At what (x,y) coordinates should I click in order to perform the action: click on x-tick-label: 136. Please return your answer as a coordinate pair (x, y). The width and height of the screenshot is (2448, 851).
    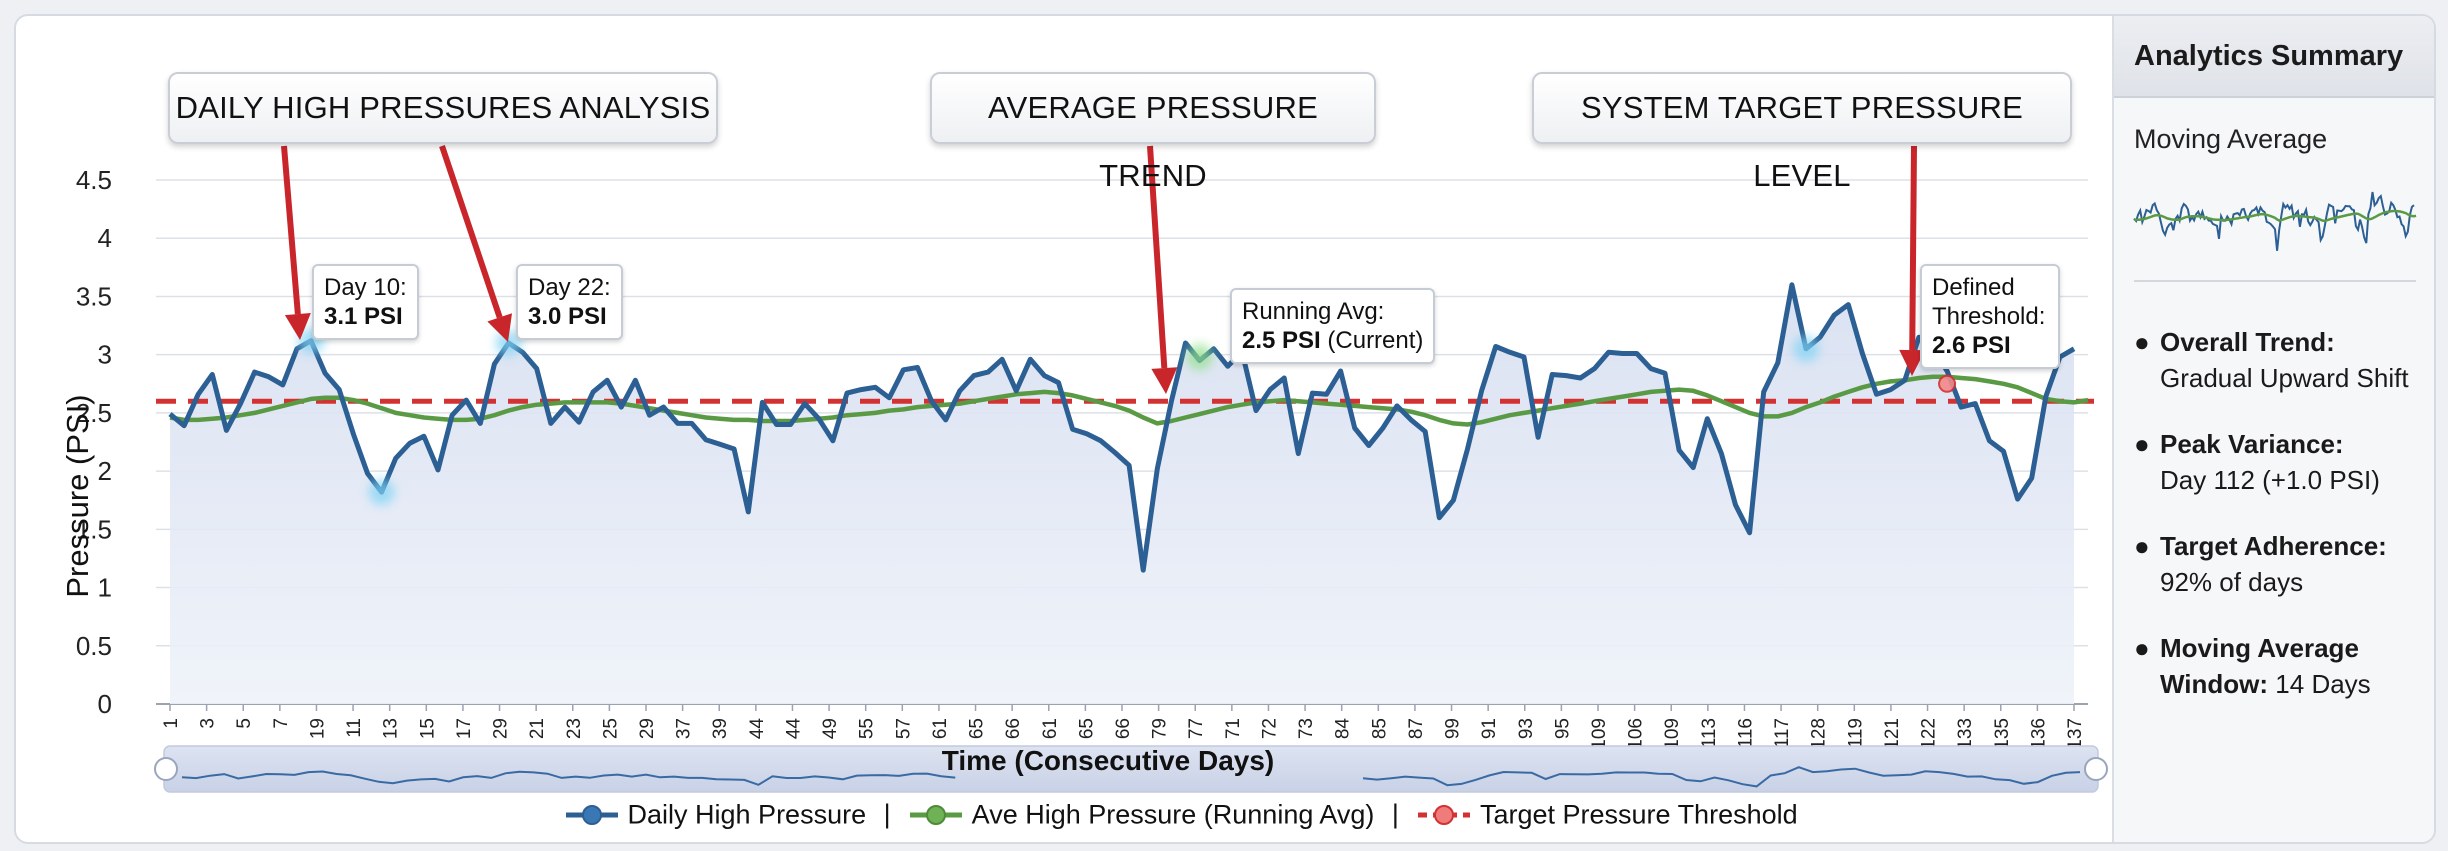
    Looking at the image, I should click on (2038, 734).